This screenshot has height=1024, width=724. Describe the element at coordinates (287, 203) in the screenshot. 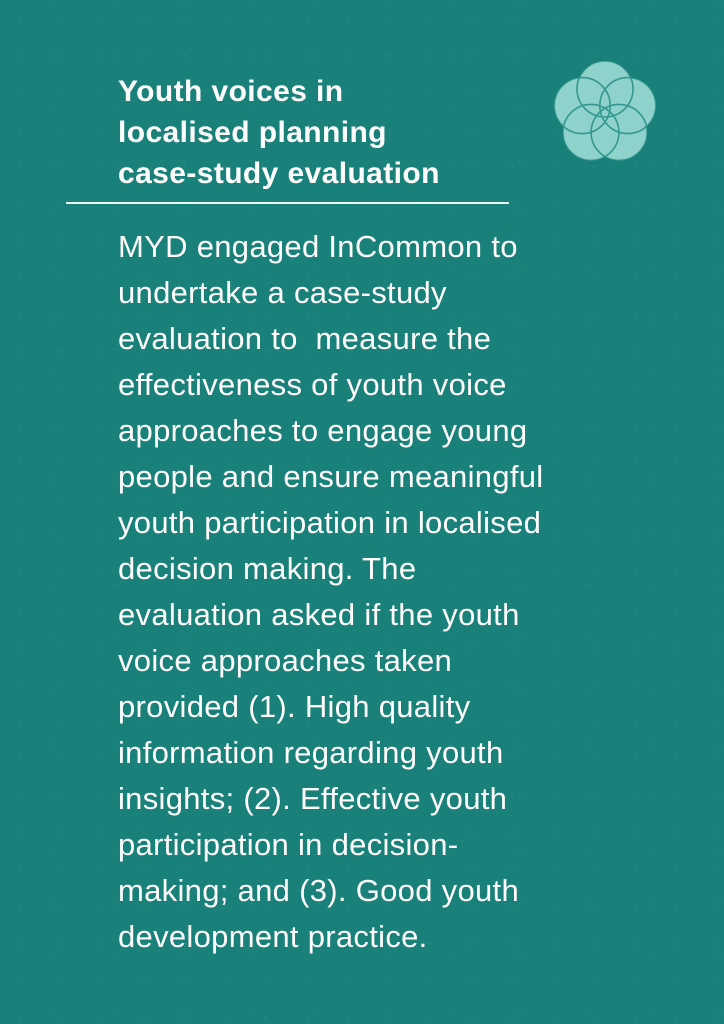

I see `title-divider` at that location.